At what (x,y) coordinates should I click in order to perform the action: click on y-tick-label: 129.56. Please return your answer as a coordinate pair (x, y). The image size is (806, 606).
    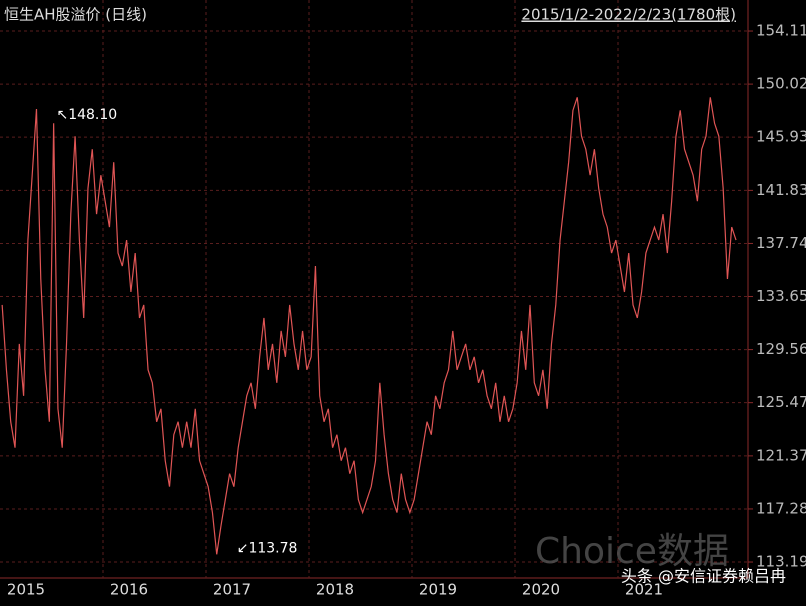
    Looking at the image, I should click on (781, 349).